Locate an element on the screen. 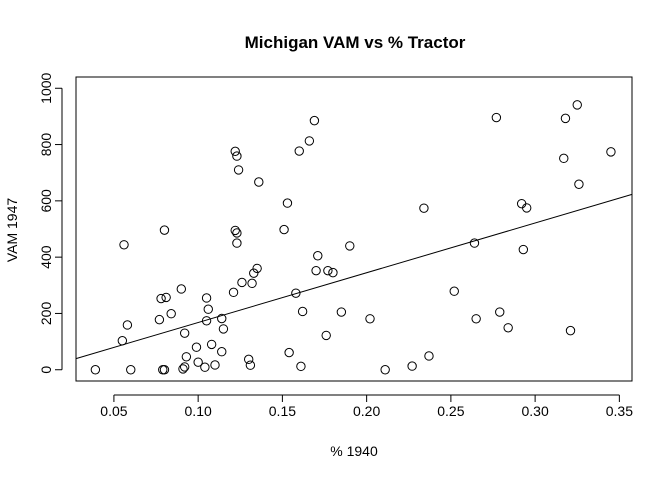  y-axis-label: VAM 1947 is located at coordinates (12, 230).